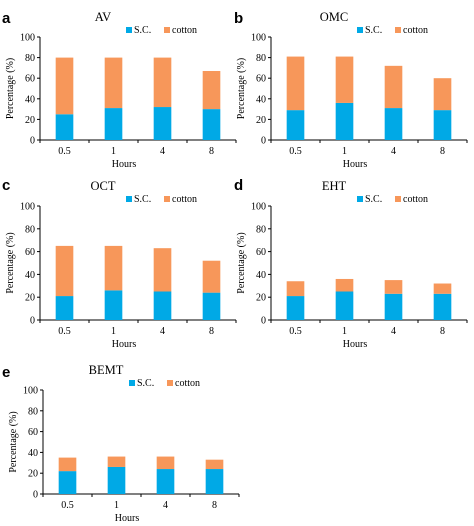 This screenshot has height=526, width=474. What do you see at coordinates (238, 185) in the screenshot?
I see `panel-letter: d` at bounding box center [238, 185].